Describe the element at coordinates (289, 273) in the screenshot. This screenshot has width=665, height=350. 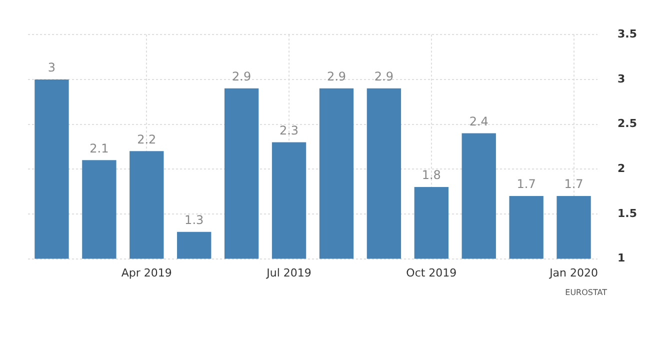
I see `x-tick-label: Jul 2019` at that location.